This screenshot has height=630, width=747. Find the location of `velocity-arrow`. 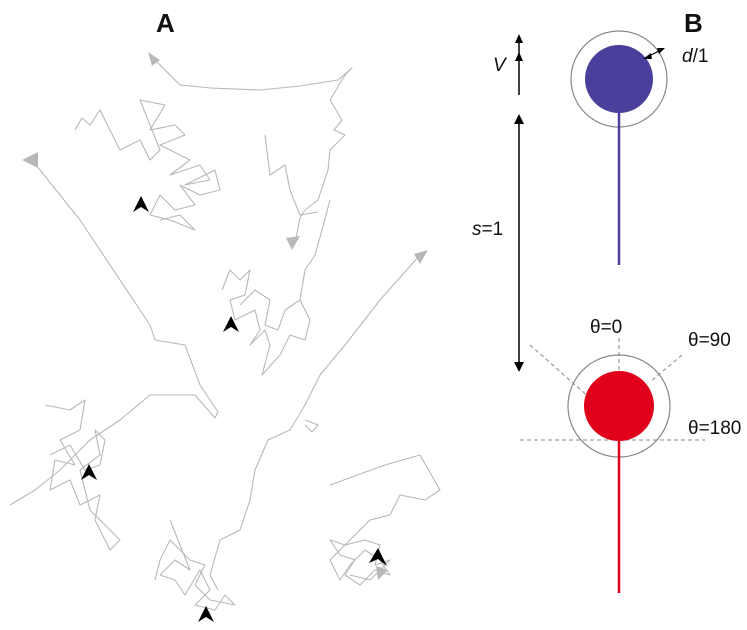

velocity-arrow is located at coordinates (519, 64).